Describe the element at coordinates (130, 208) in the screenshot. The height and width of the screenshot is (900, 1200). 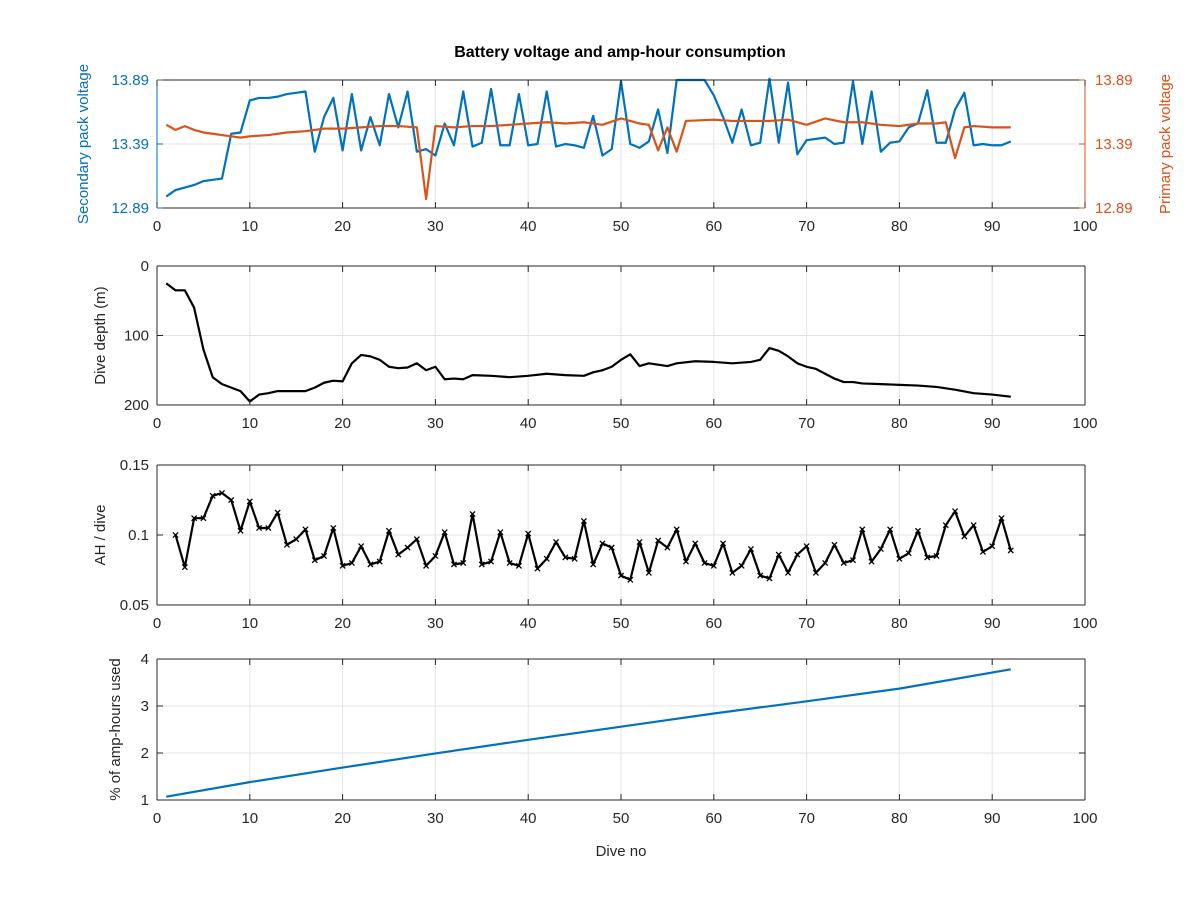
I see `y-tick-label: 12.89` at that location.